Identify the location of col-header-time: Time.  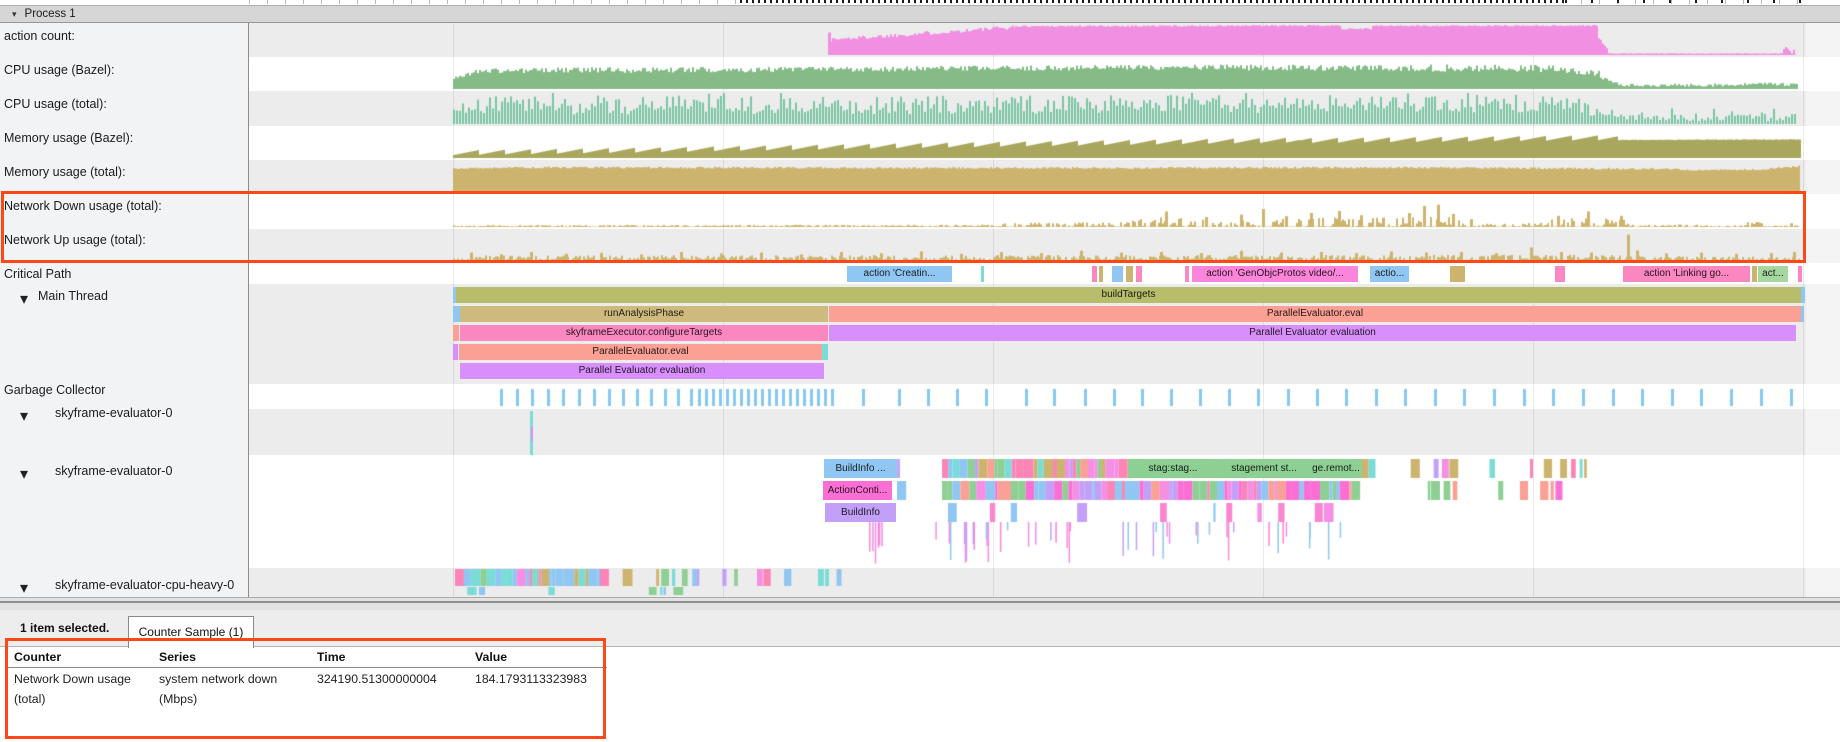
(331, 657).